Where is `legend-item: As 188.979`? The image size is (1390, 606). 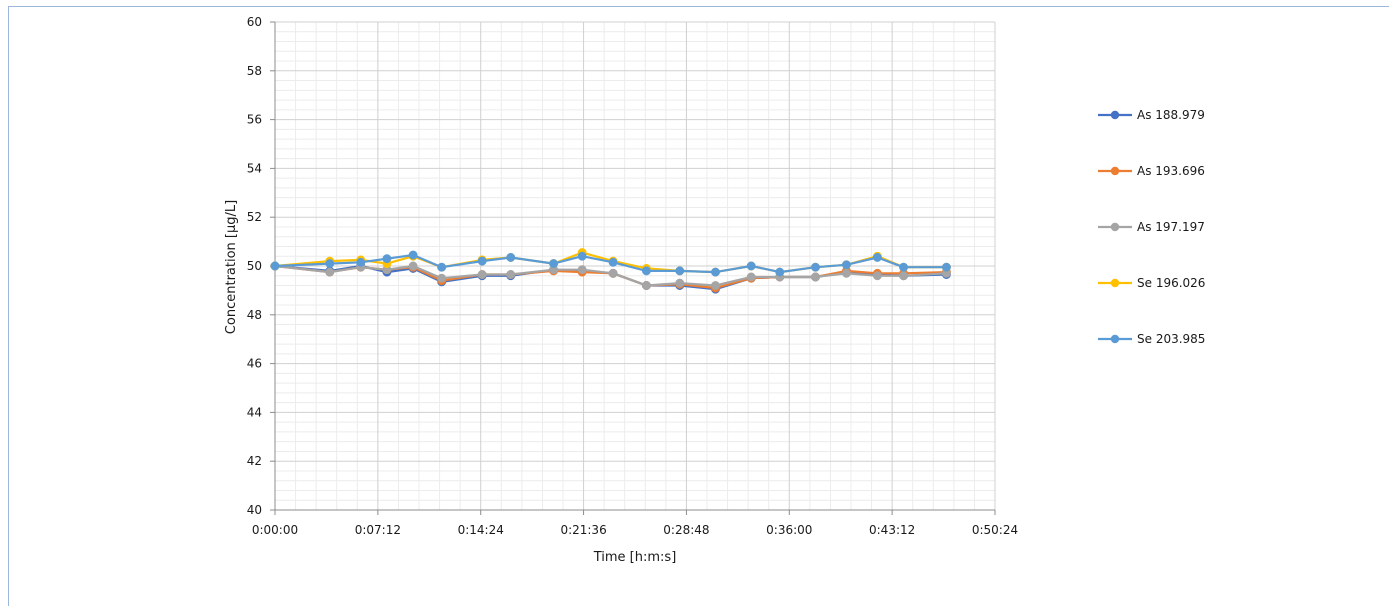 legend-item: As 188.979 is located at coordinates (1151, 115).